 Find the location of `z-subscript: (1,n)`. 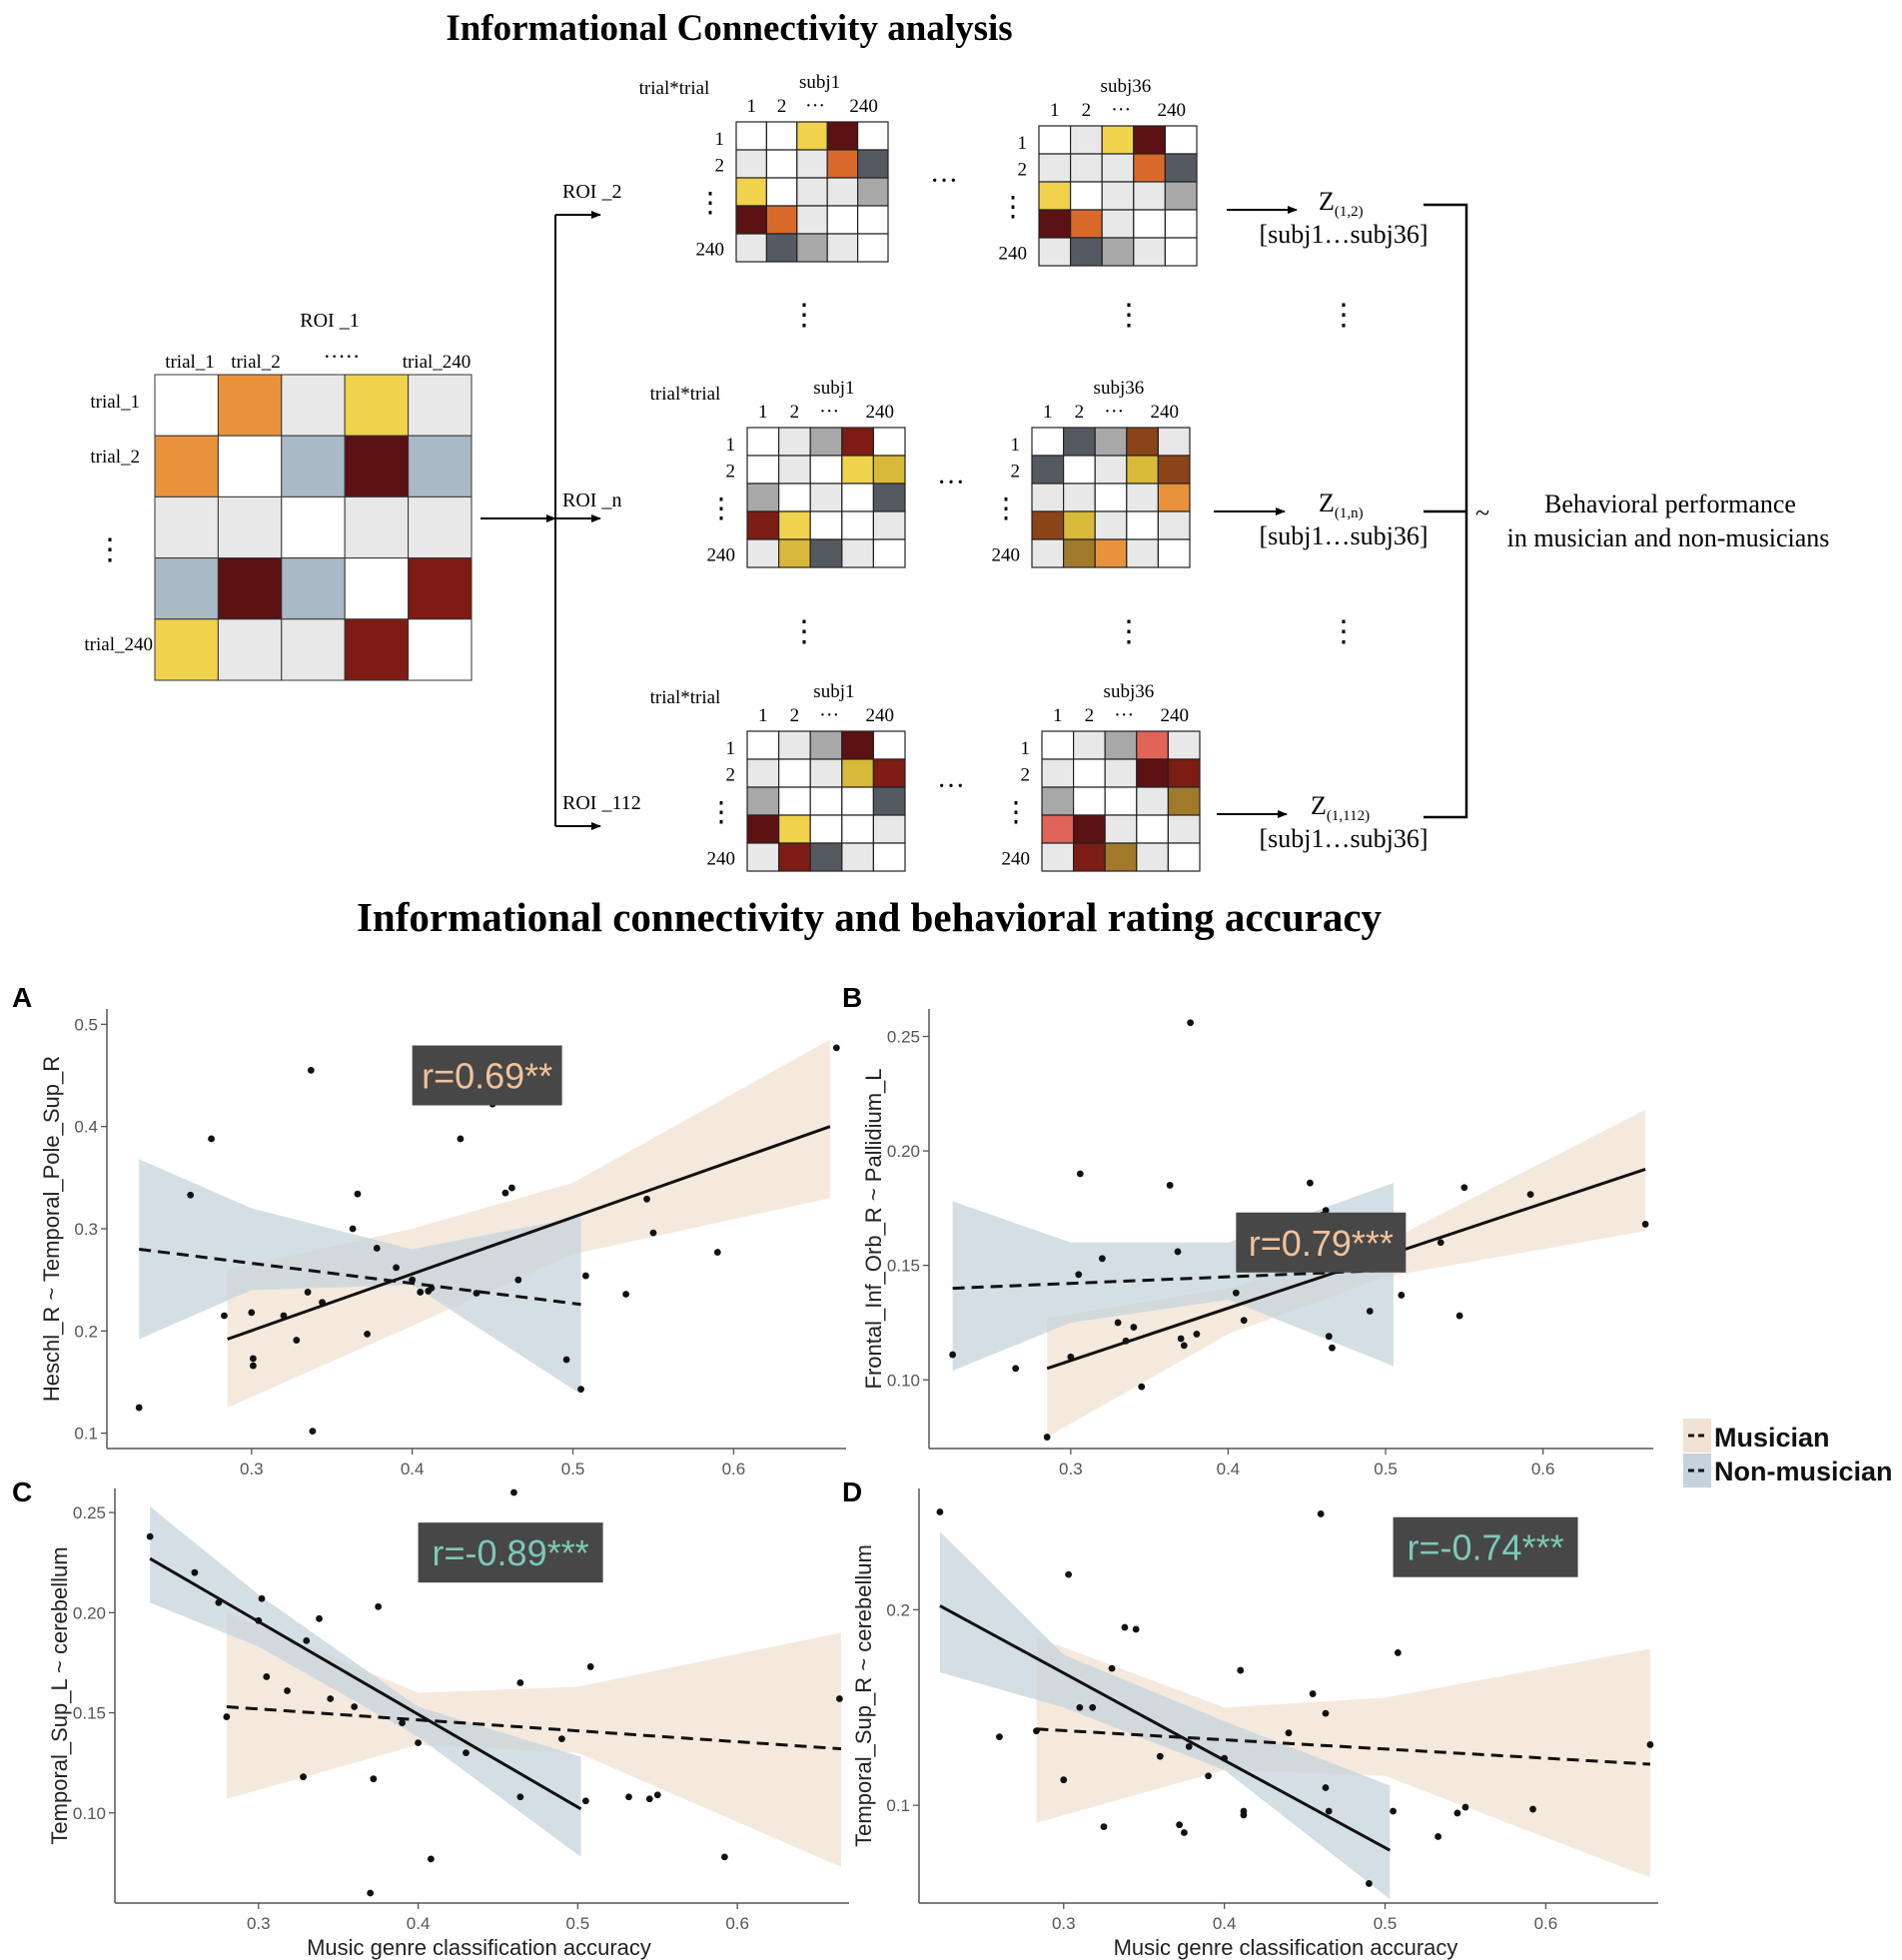

z-subscript: (1,n) is located at coordinates (1349, 513).